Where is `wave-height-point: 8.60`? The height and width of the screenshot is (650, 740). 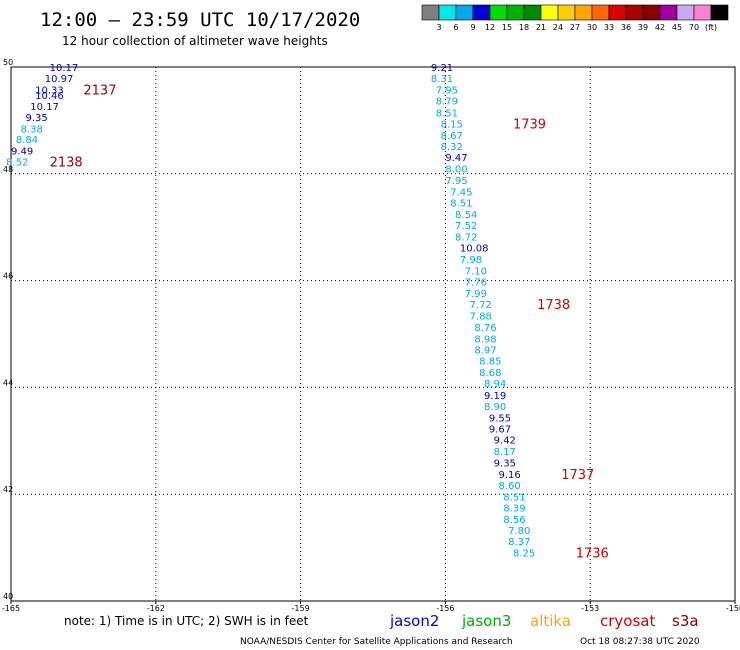 wave-height-point: 8.60 is located at coordinates (509, 486).